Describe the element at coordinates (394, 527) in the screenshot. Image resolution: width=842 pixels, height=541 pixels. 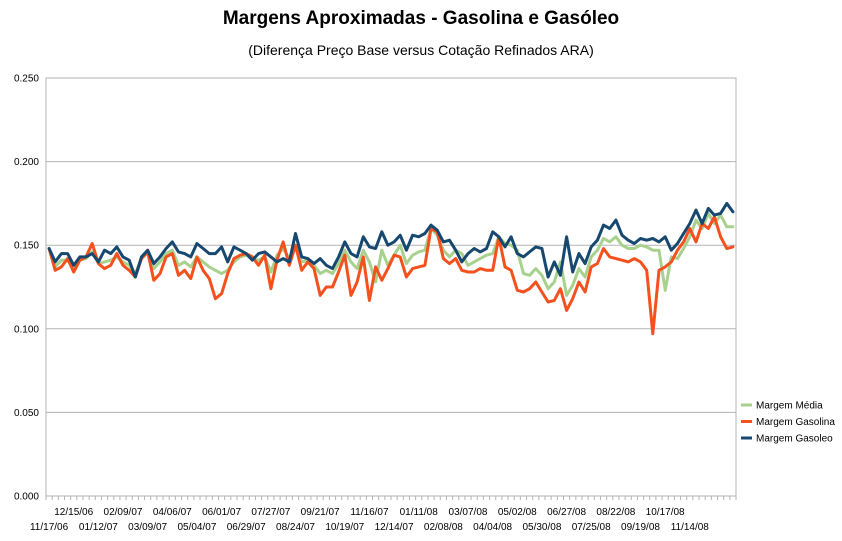
I see `x-tick-label: 12/14/07` at that location.